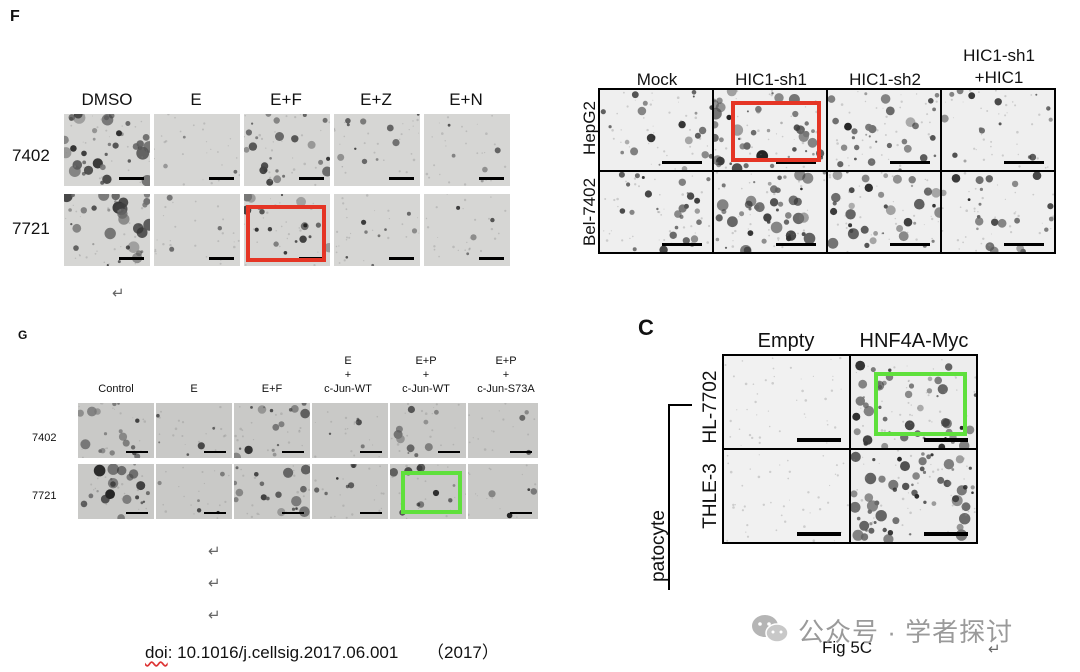 This screenshot has height=672, width=1080. I want to click on panel-f-row-label: 7721, so click(31, 228).